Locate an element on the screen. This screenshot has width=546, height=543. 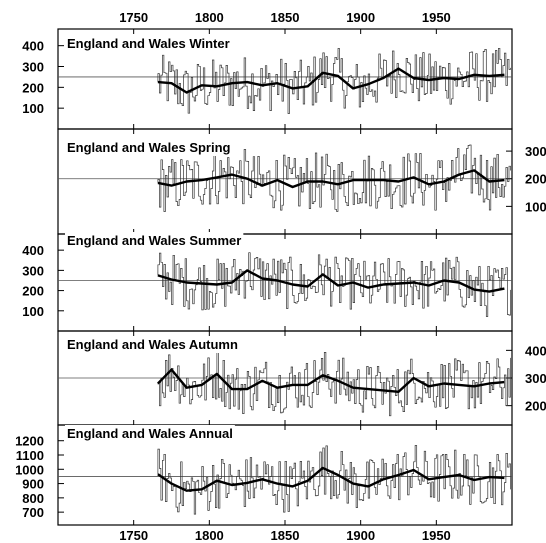
panel-title: England and Wales Autumn is located at coordinates (152, 344).